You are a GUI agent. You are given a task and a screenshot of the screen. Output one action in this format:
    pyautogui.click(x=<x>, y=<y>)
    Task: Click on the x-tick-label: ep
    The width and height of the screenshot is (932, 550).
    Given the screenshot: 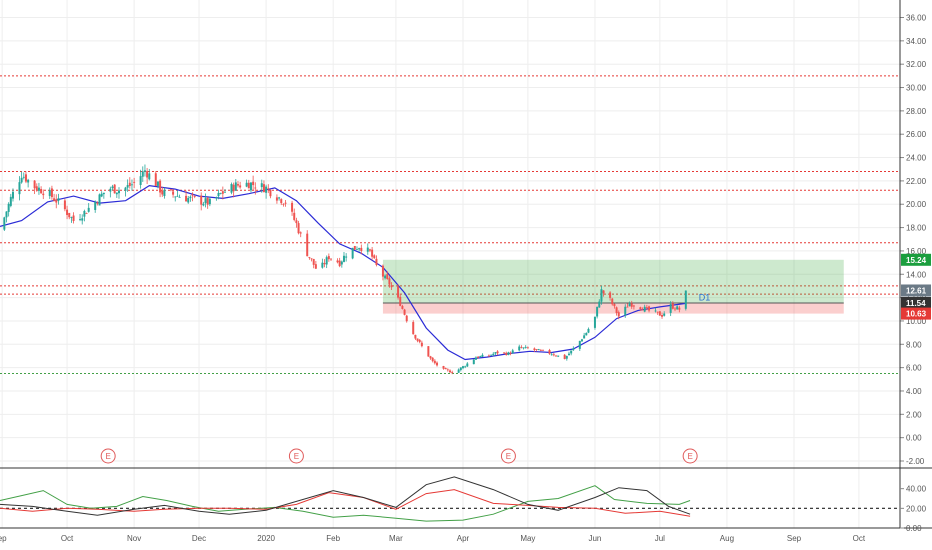 What is the action you would take?
    pyautogui.click(x=3, y=538)
    